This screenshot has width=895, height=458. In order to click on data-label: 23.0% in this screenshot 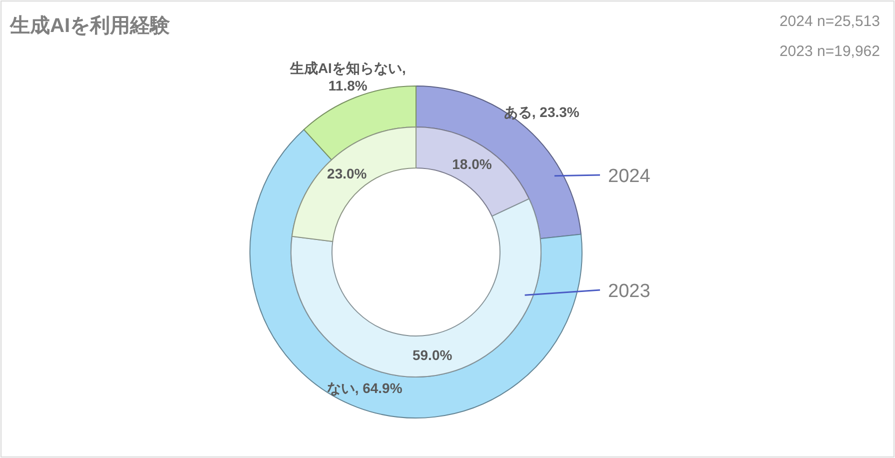, I will do `click(347, 174)`.